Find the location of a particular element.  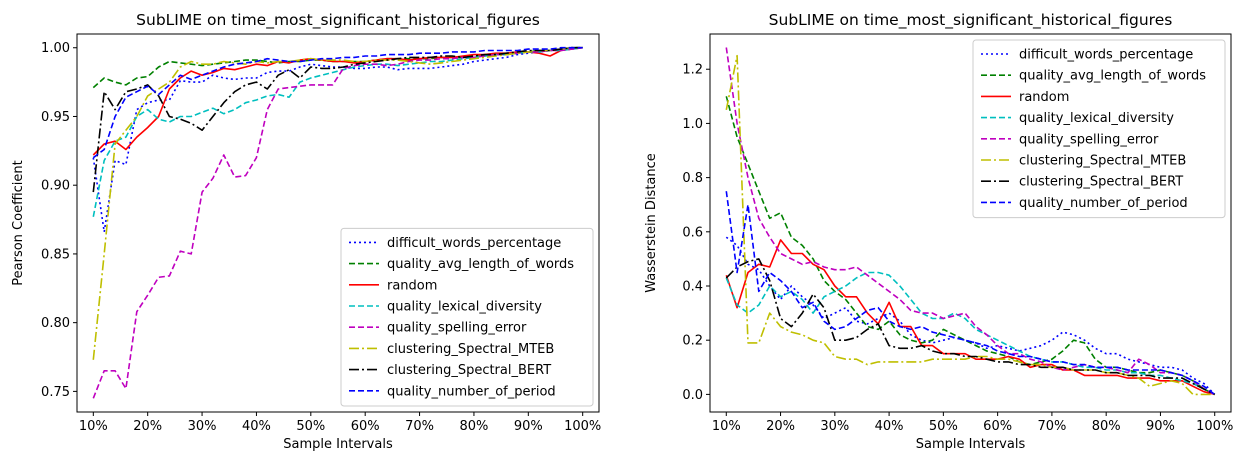

series-line-difficult-words-percentage is located at coordinates (970, 315).